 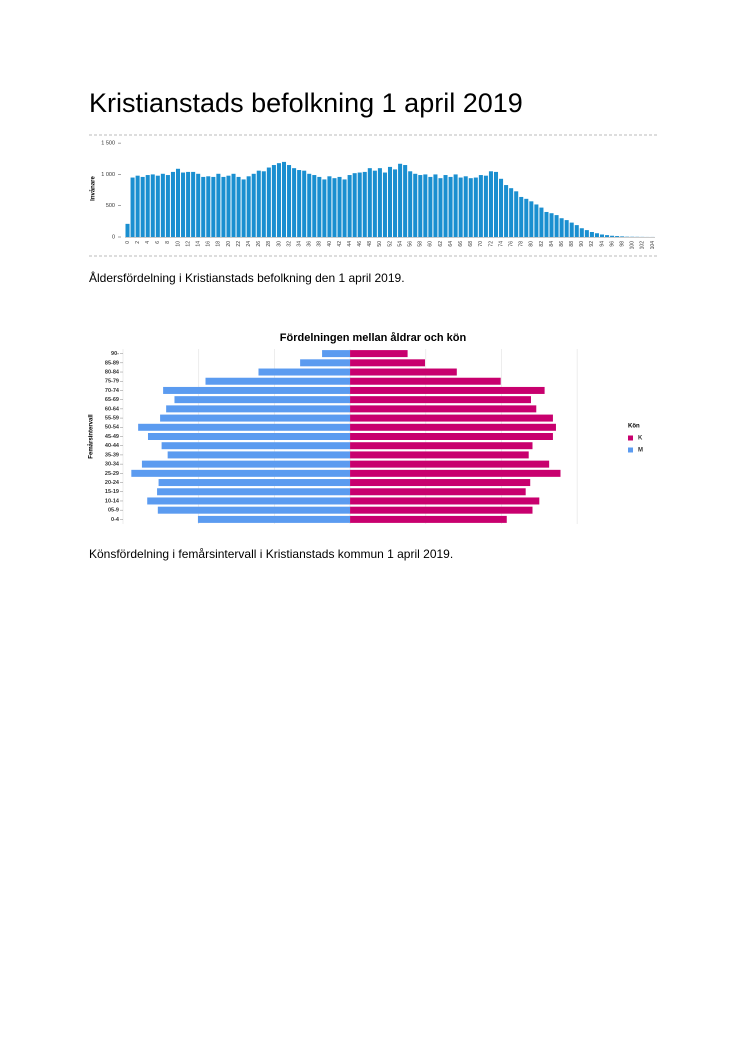 I want to click on x-tick-label: 66, so click(x=461, y=244).